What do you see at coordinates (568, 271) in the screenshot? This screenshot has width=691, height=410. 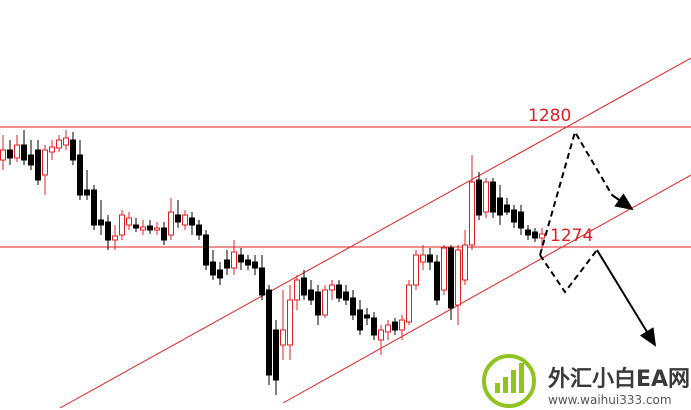 I see `forecast-down` at bounding box center [568, 271].